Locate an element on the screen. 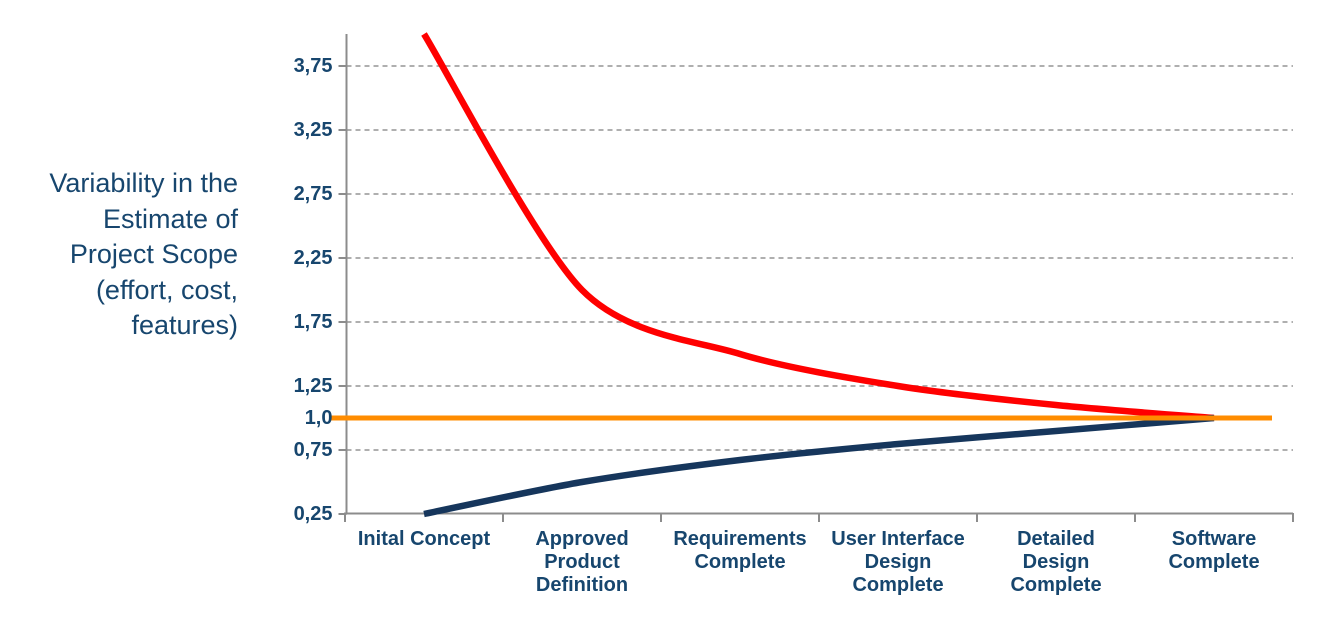 The image size is (1338, 644). y-axis-tick-label: 1,75 is located at coordinates (313, 322).